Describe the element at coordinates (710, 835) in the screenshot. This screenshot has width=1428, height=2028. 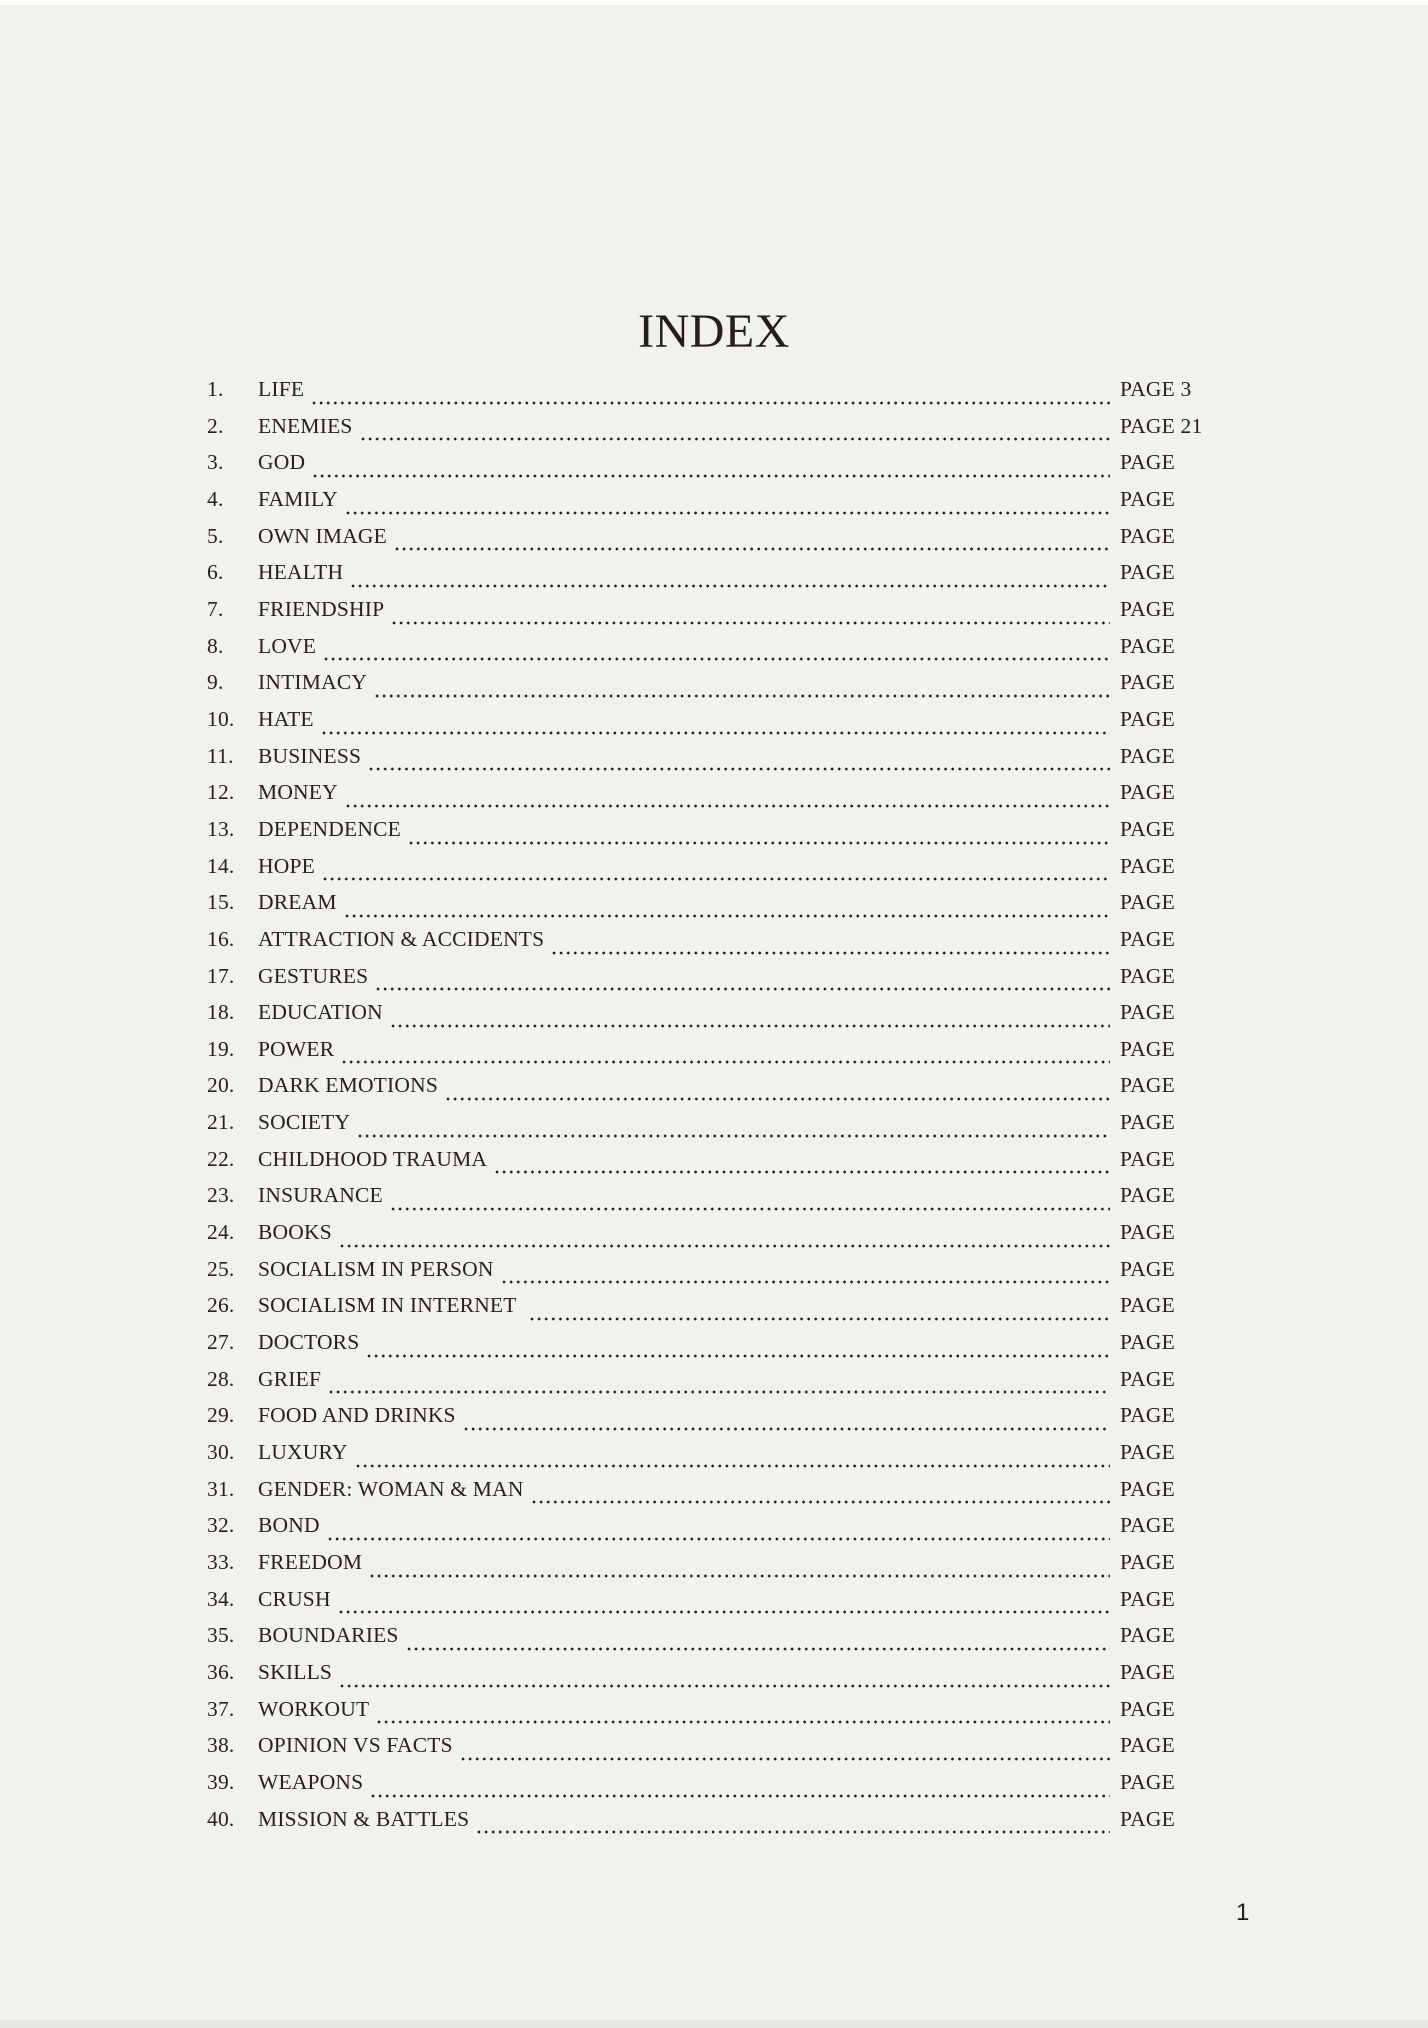
I see `index-entry: 13. DEPENDENCE PAGE` at that location.